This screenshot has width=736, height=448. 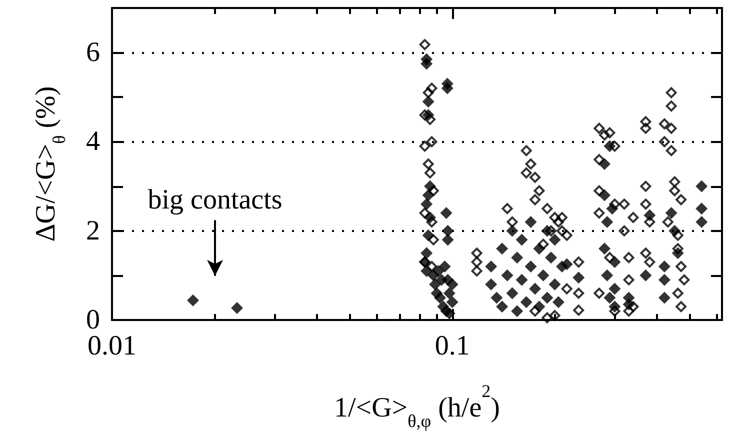 What do you see at coordinates (93, 52) in the screenshot?
I see `y-tick-label: 6` at bounding box center [93, 52].